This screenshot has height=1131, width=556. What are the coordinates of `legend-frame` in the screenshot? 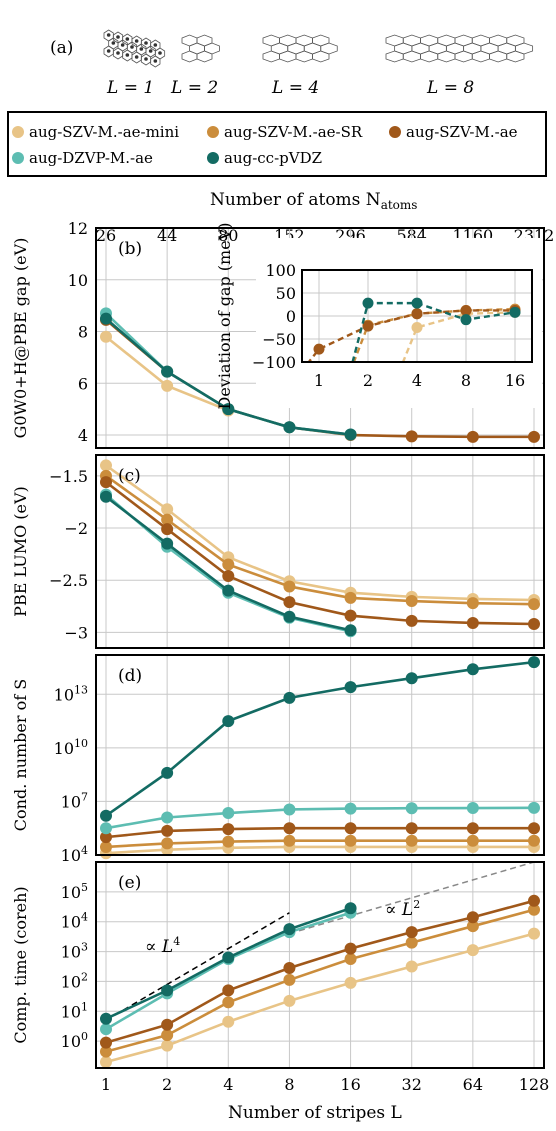 It's located at (277, 144).